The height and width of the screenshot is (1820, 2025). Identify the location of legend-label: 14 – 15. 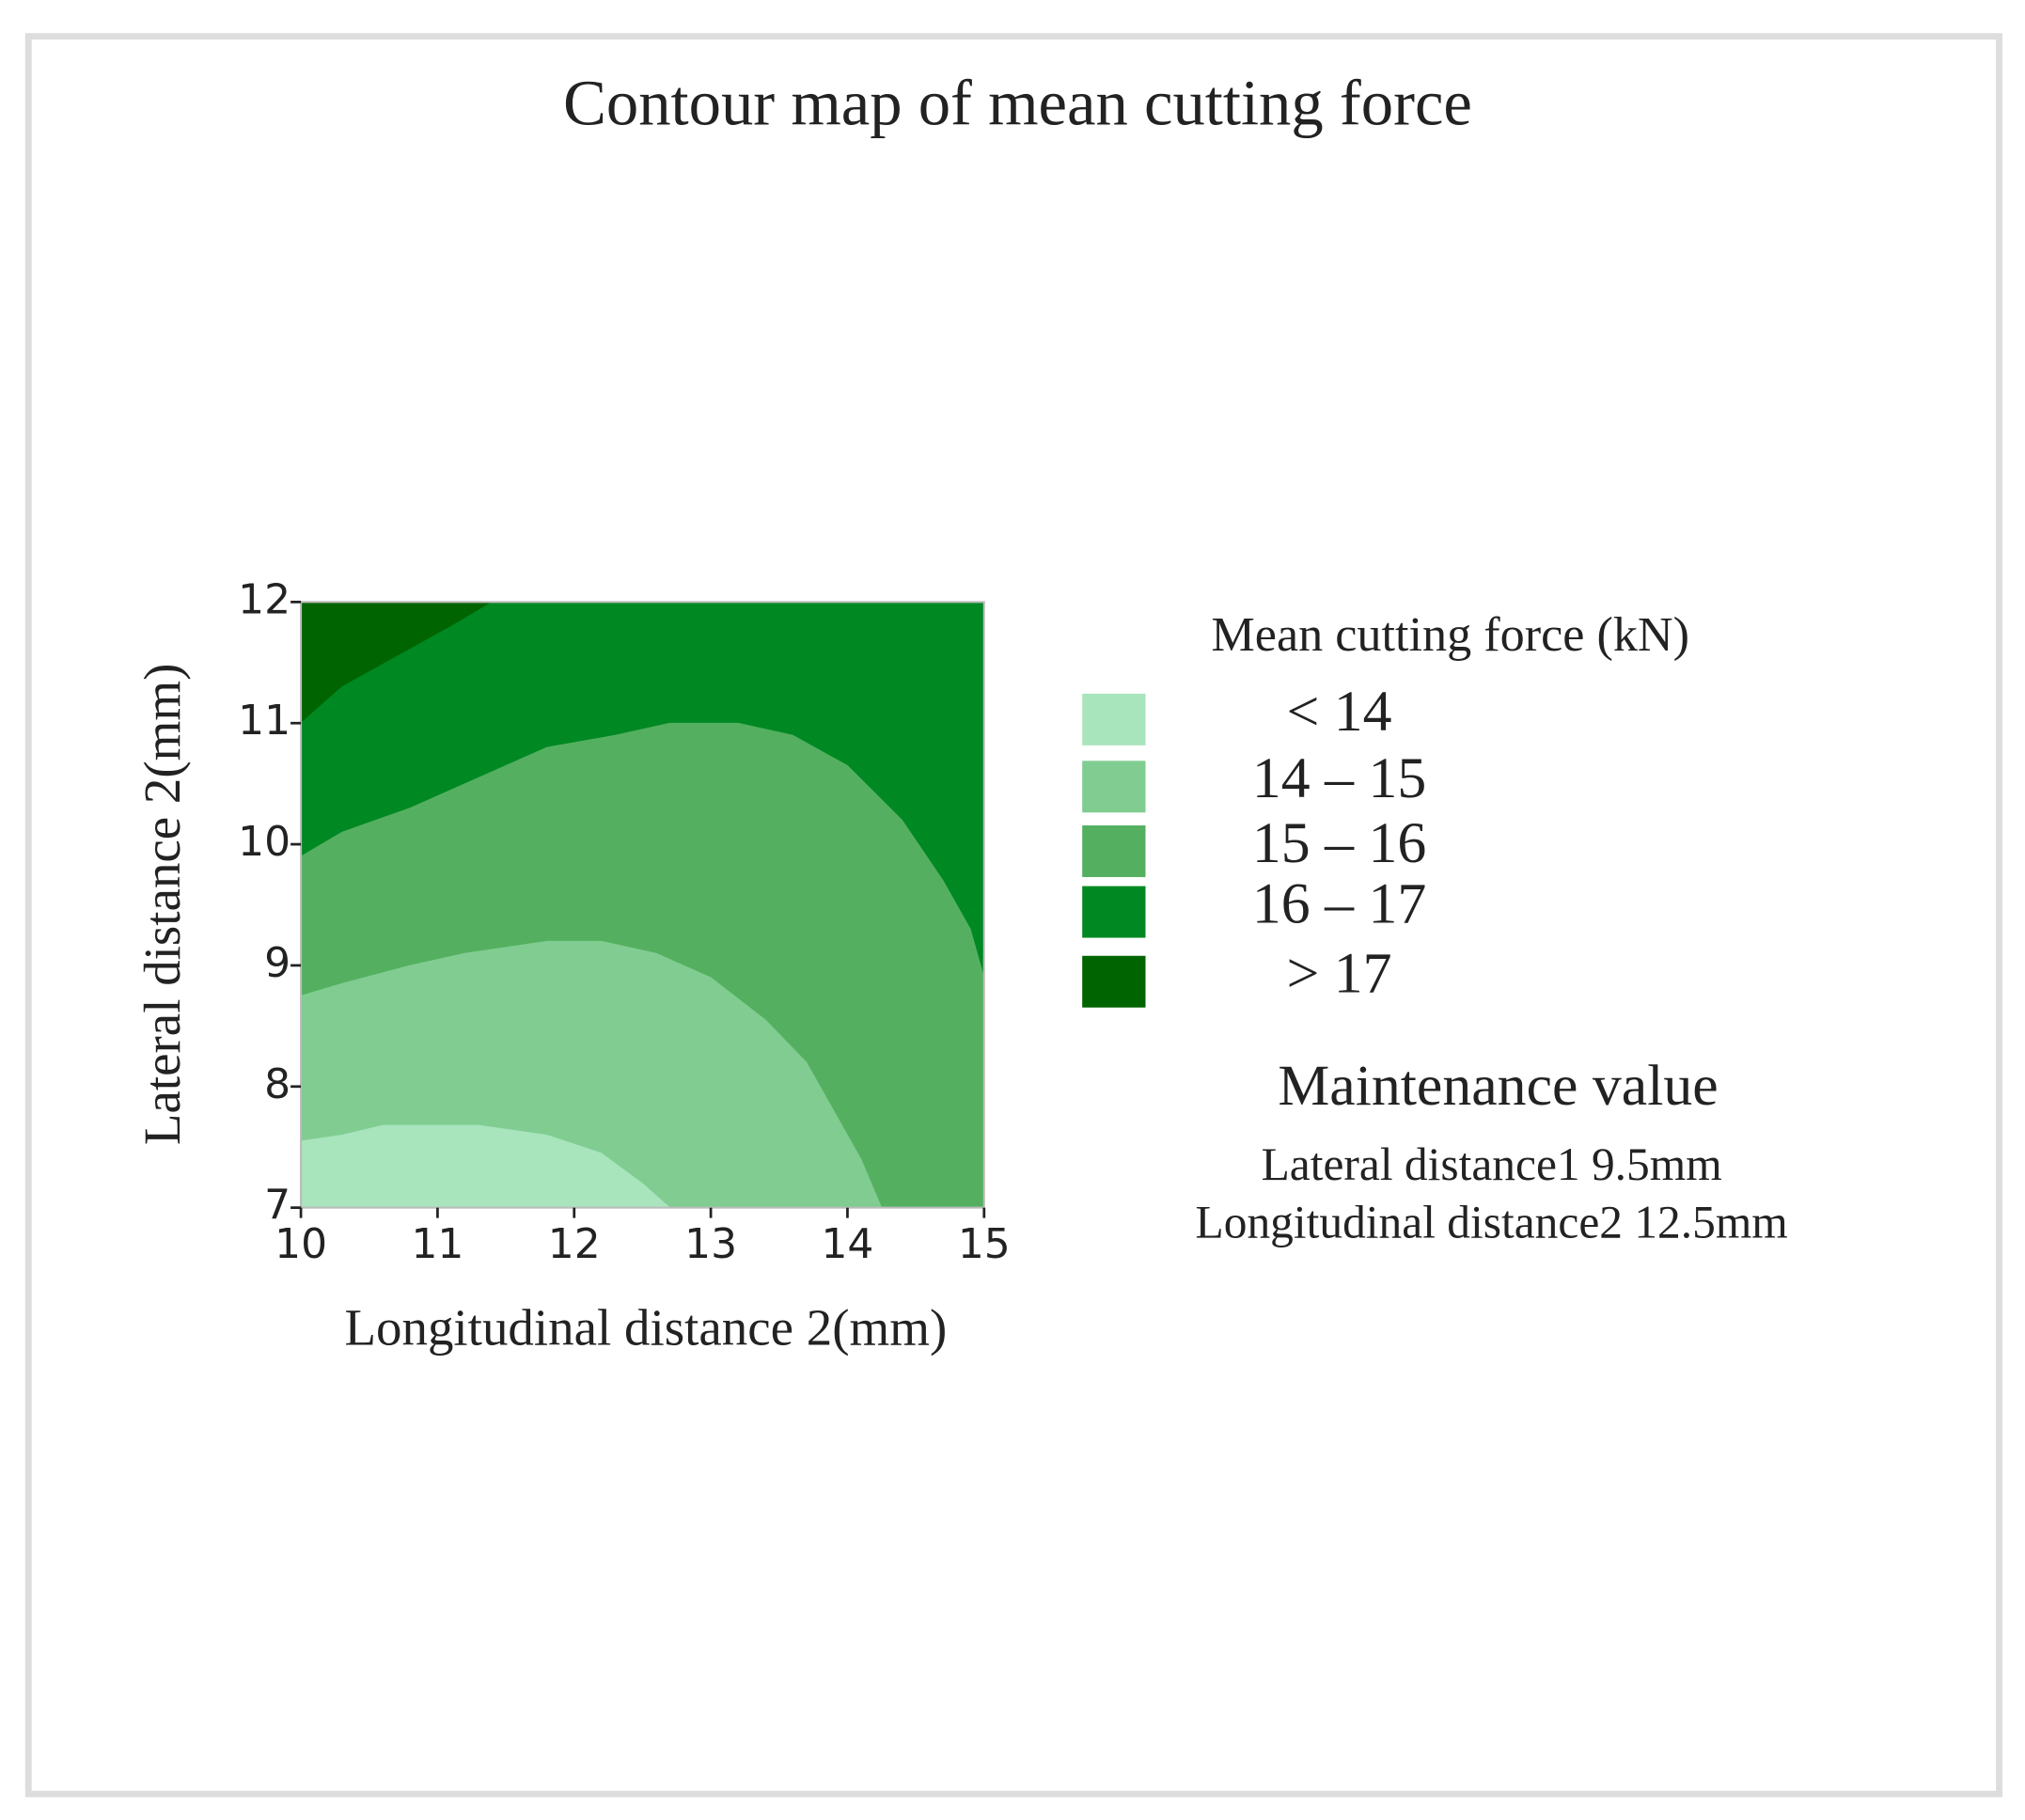
(1339, 778).